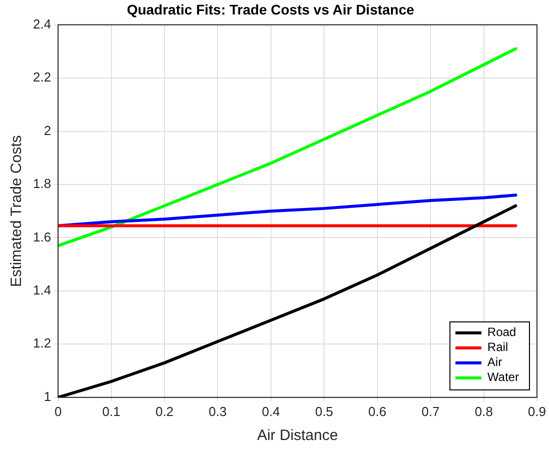 This screenshot has width=549, height=451. I want to click on y-tick-label: 1, so click(48, 396).